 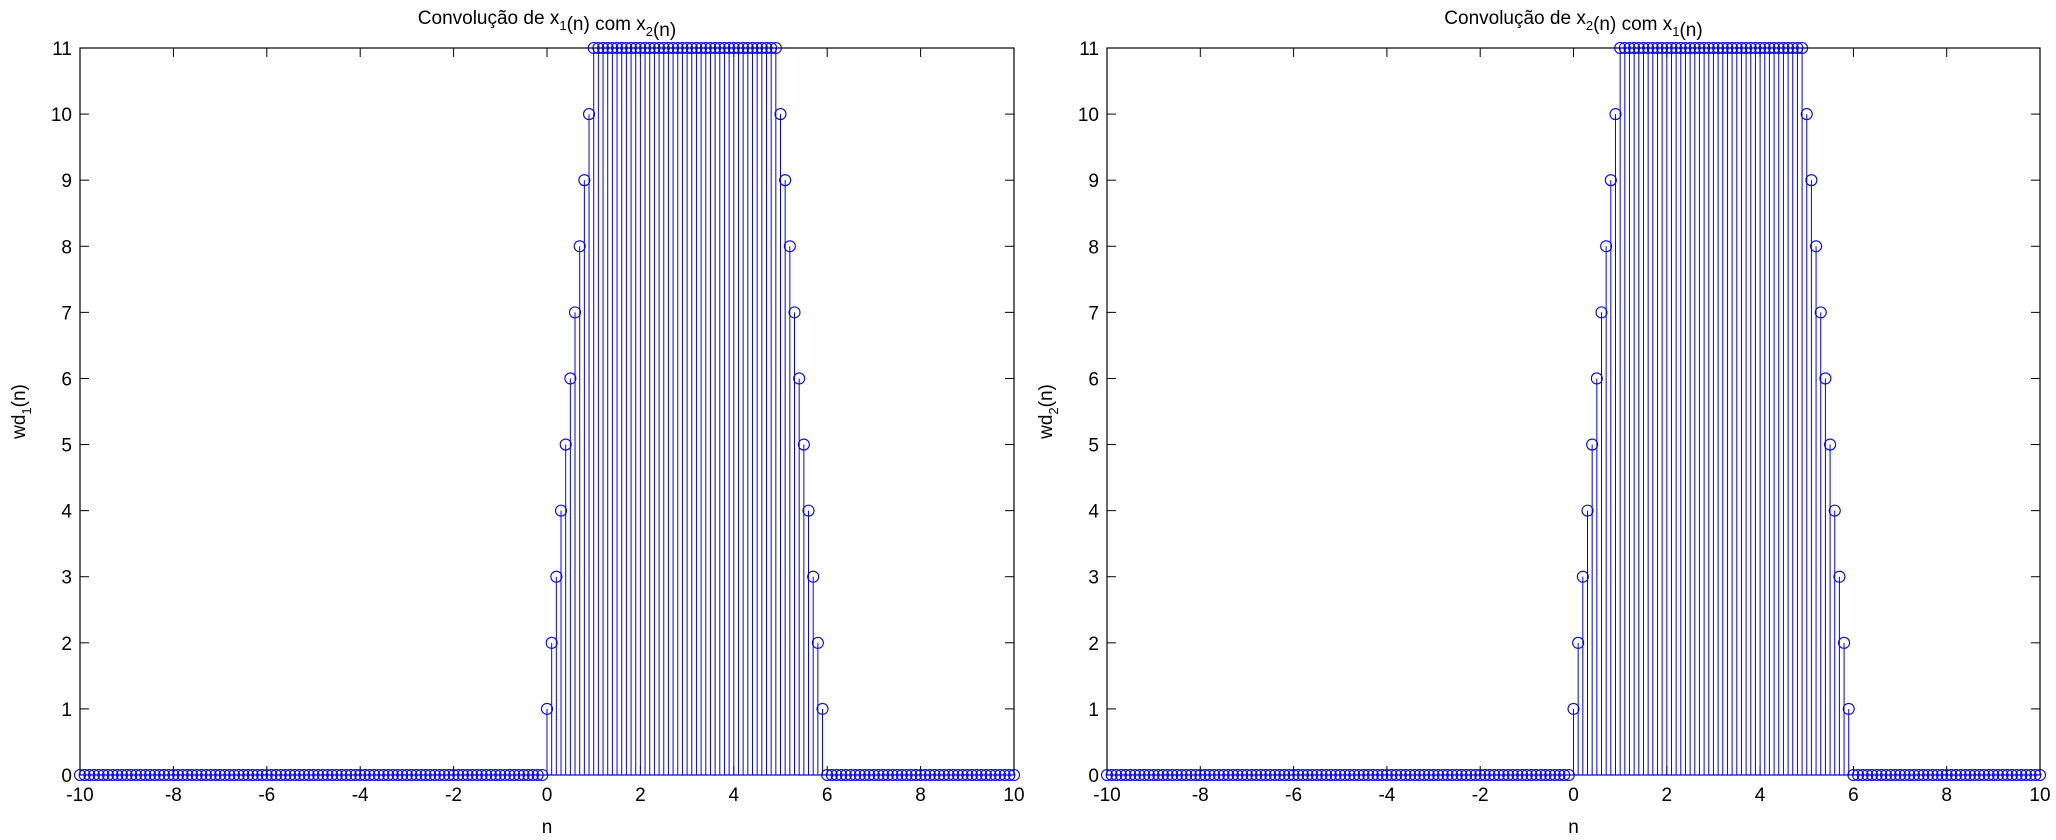 What do you see at coordinates (1088, 115) in the screenshot?
I see `chart-1-y-tick-label: 10` at bounding box center [1088, 115].